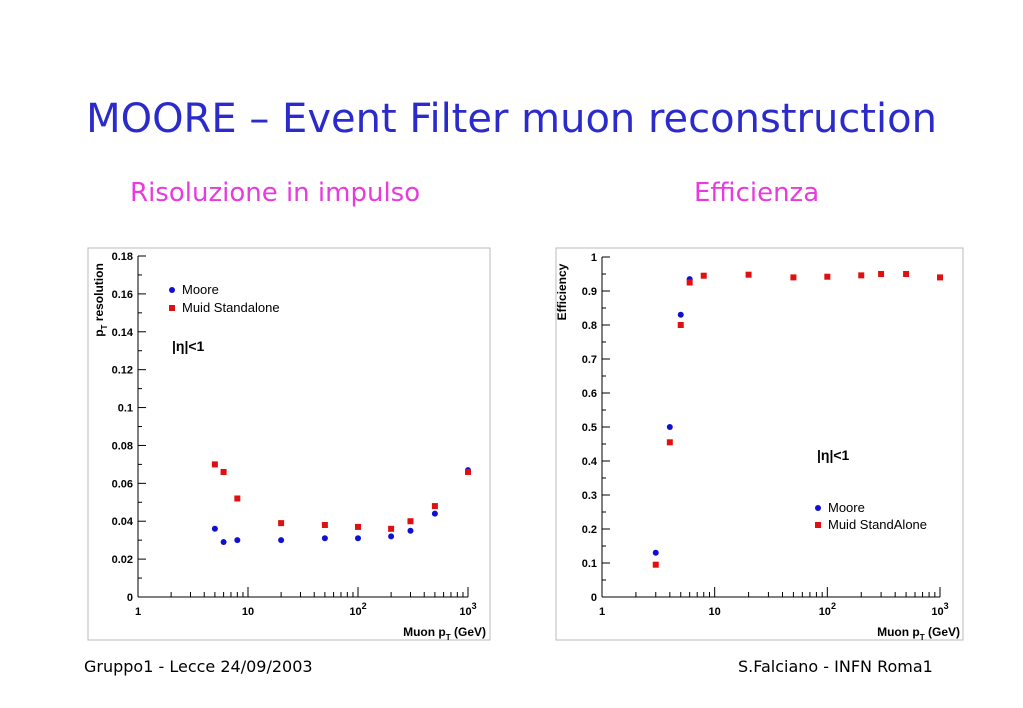 This screenshot has width=1023, height=708. I want to click on y-tick-label: 0.5, so click(589, 428).